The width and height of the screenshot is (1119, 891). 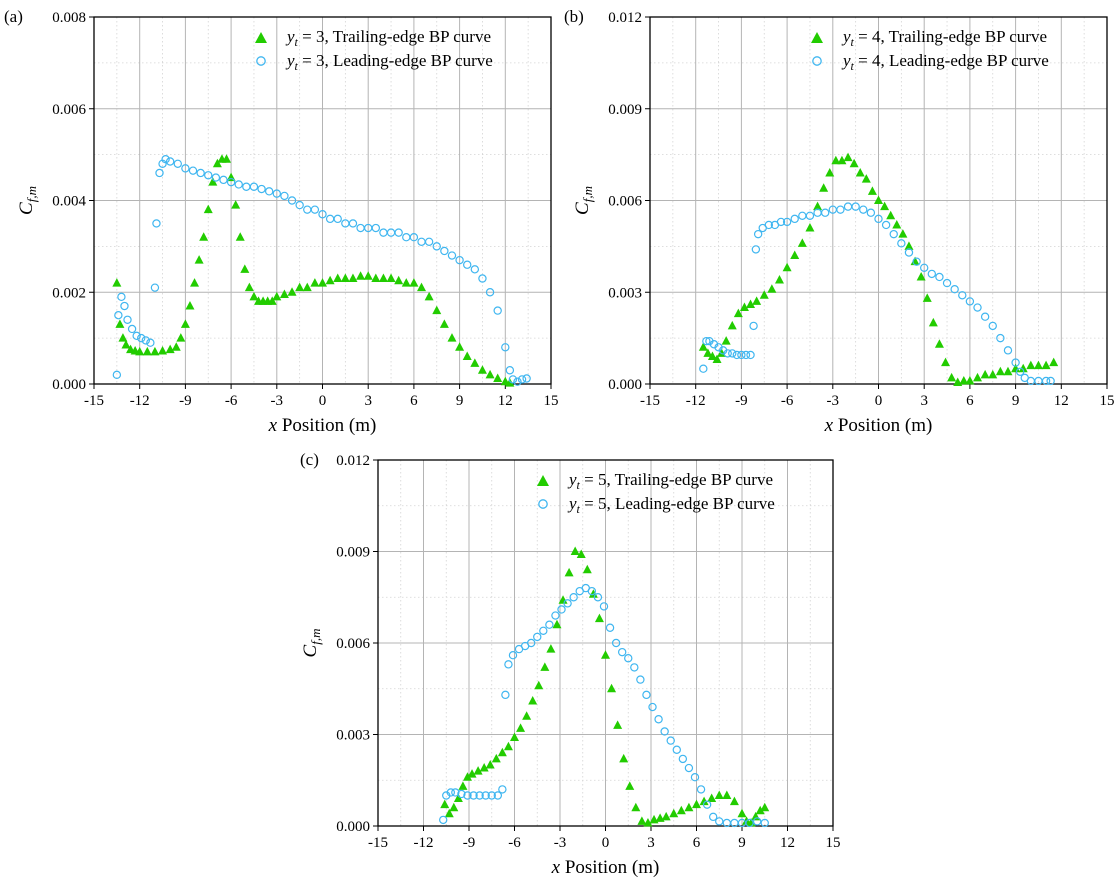 I want to click on series-leading-edge, so click(x=321, y=270).